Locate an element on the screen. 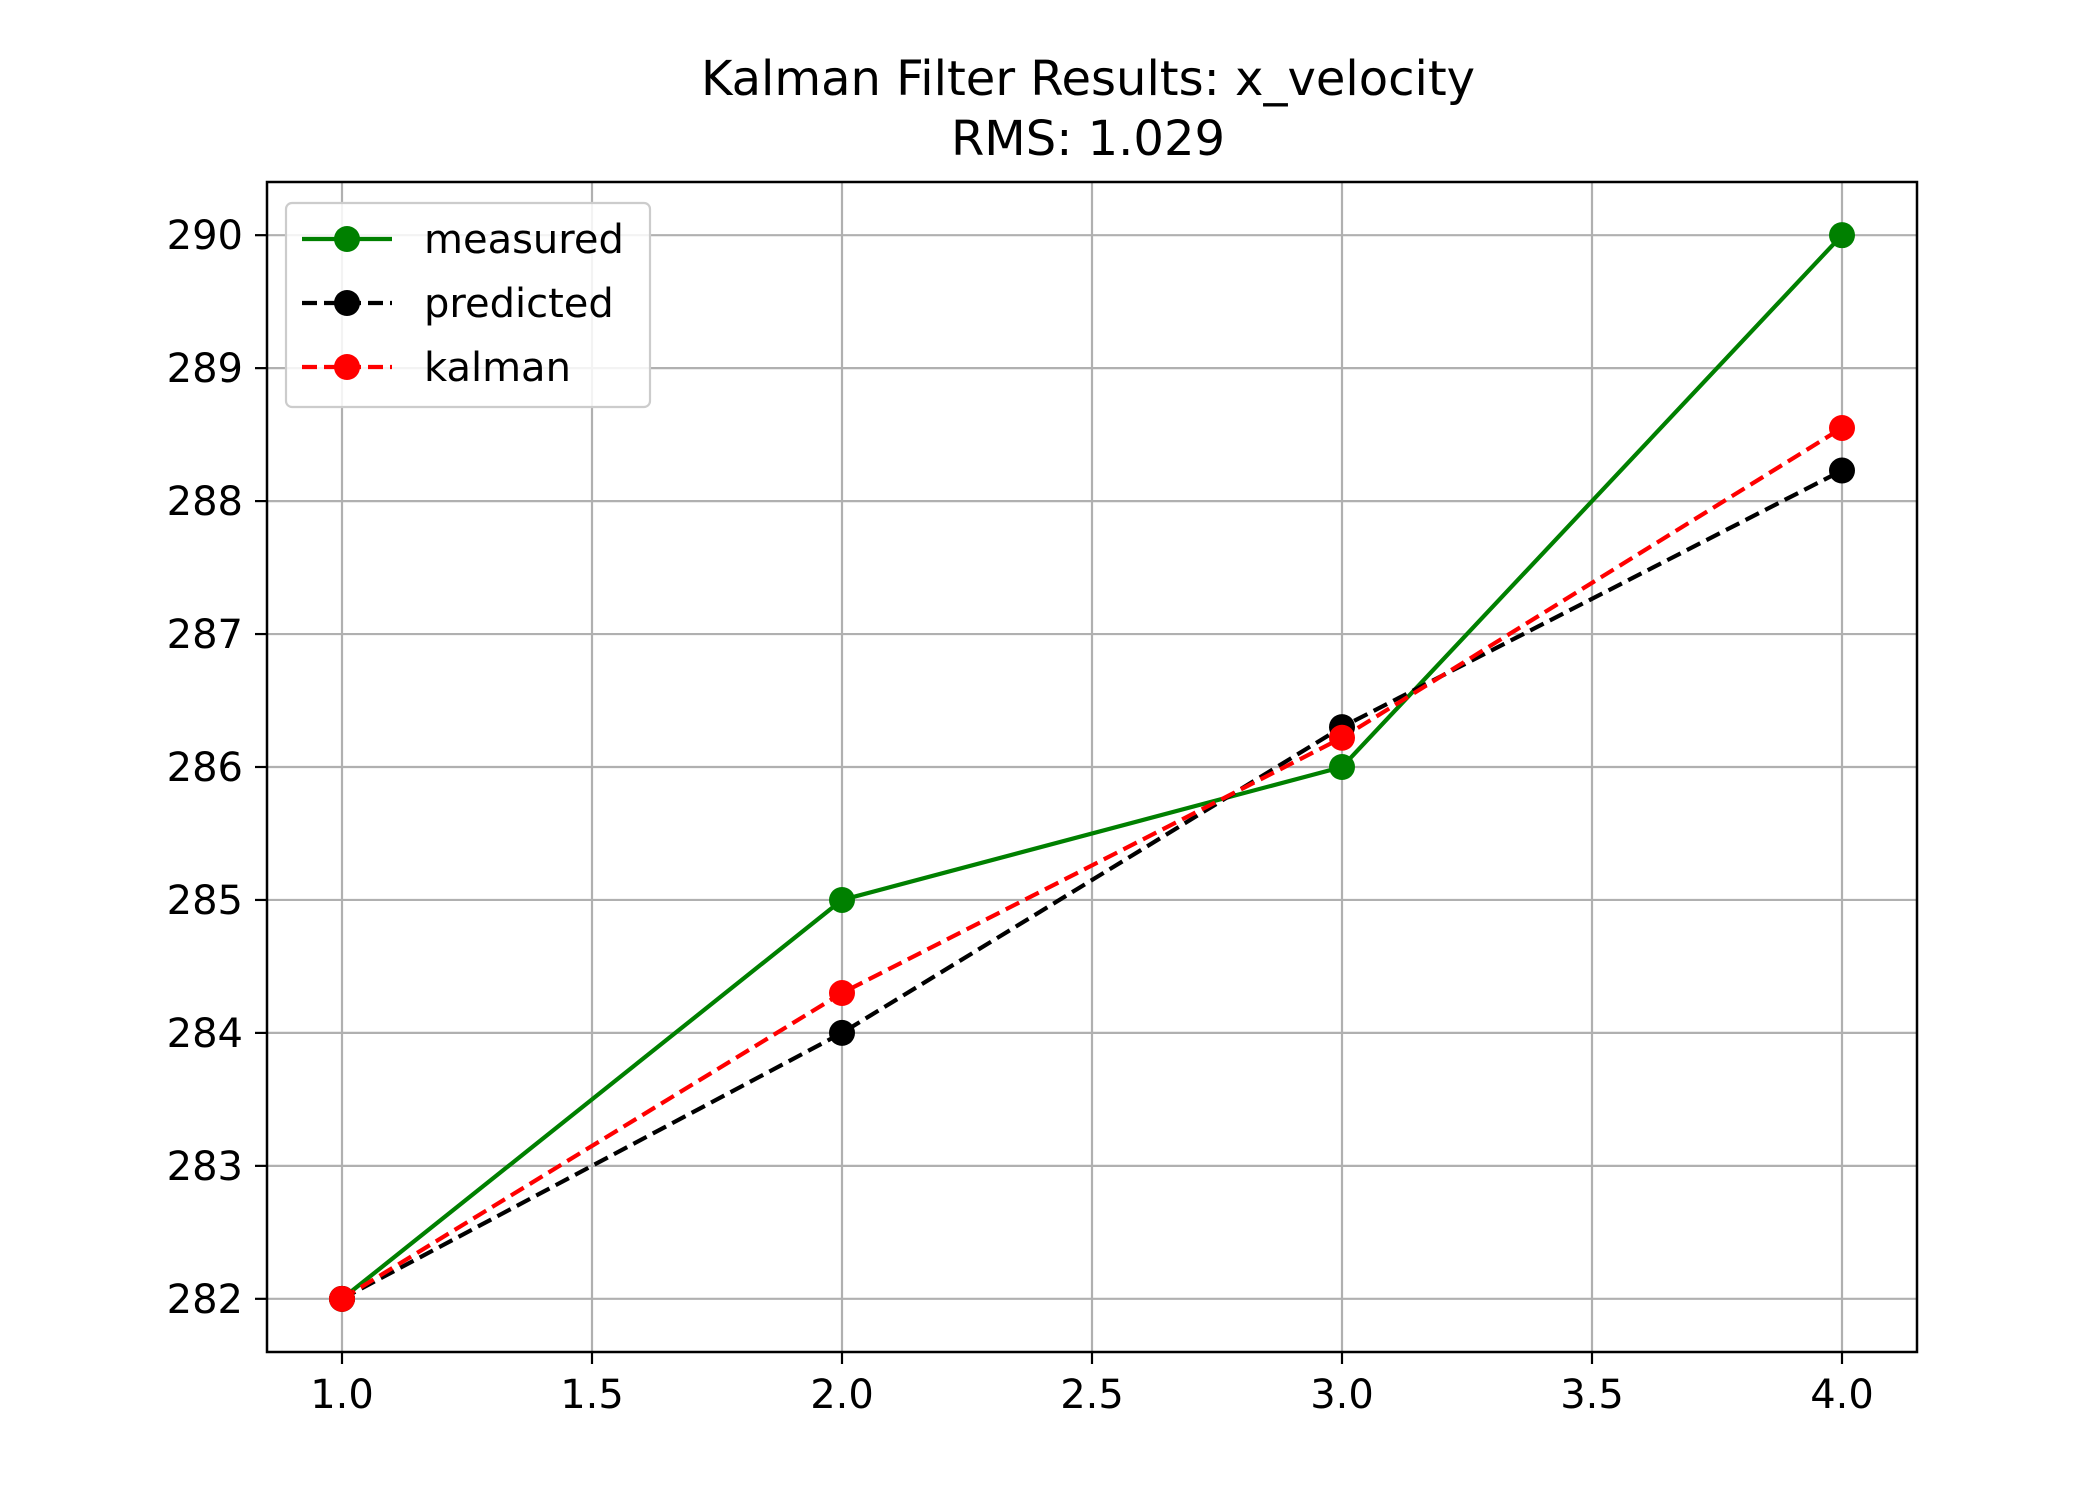  y-tick-label: 287 is located at coordinates (205, 635).